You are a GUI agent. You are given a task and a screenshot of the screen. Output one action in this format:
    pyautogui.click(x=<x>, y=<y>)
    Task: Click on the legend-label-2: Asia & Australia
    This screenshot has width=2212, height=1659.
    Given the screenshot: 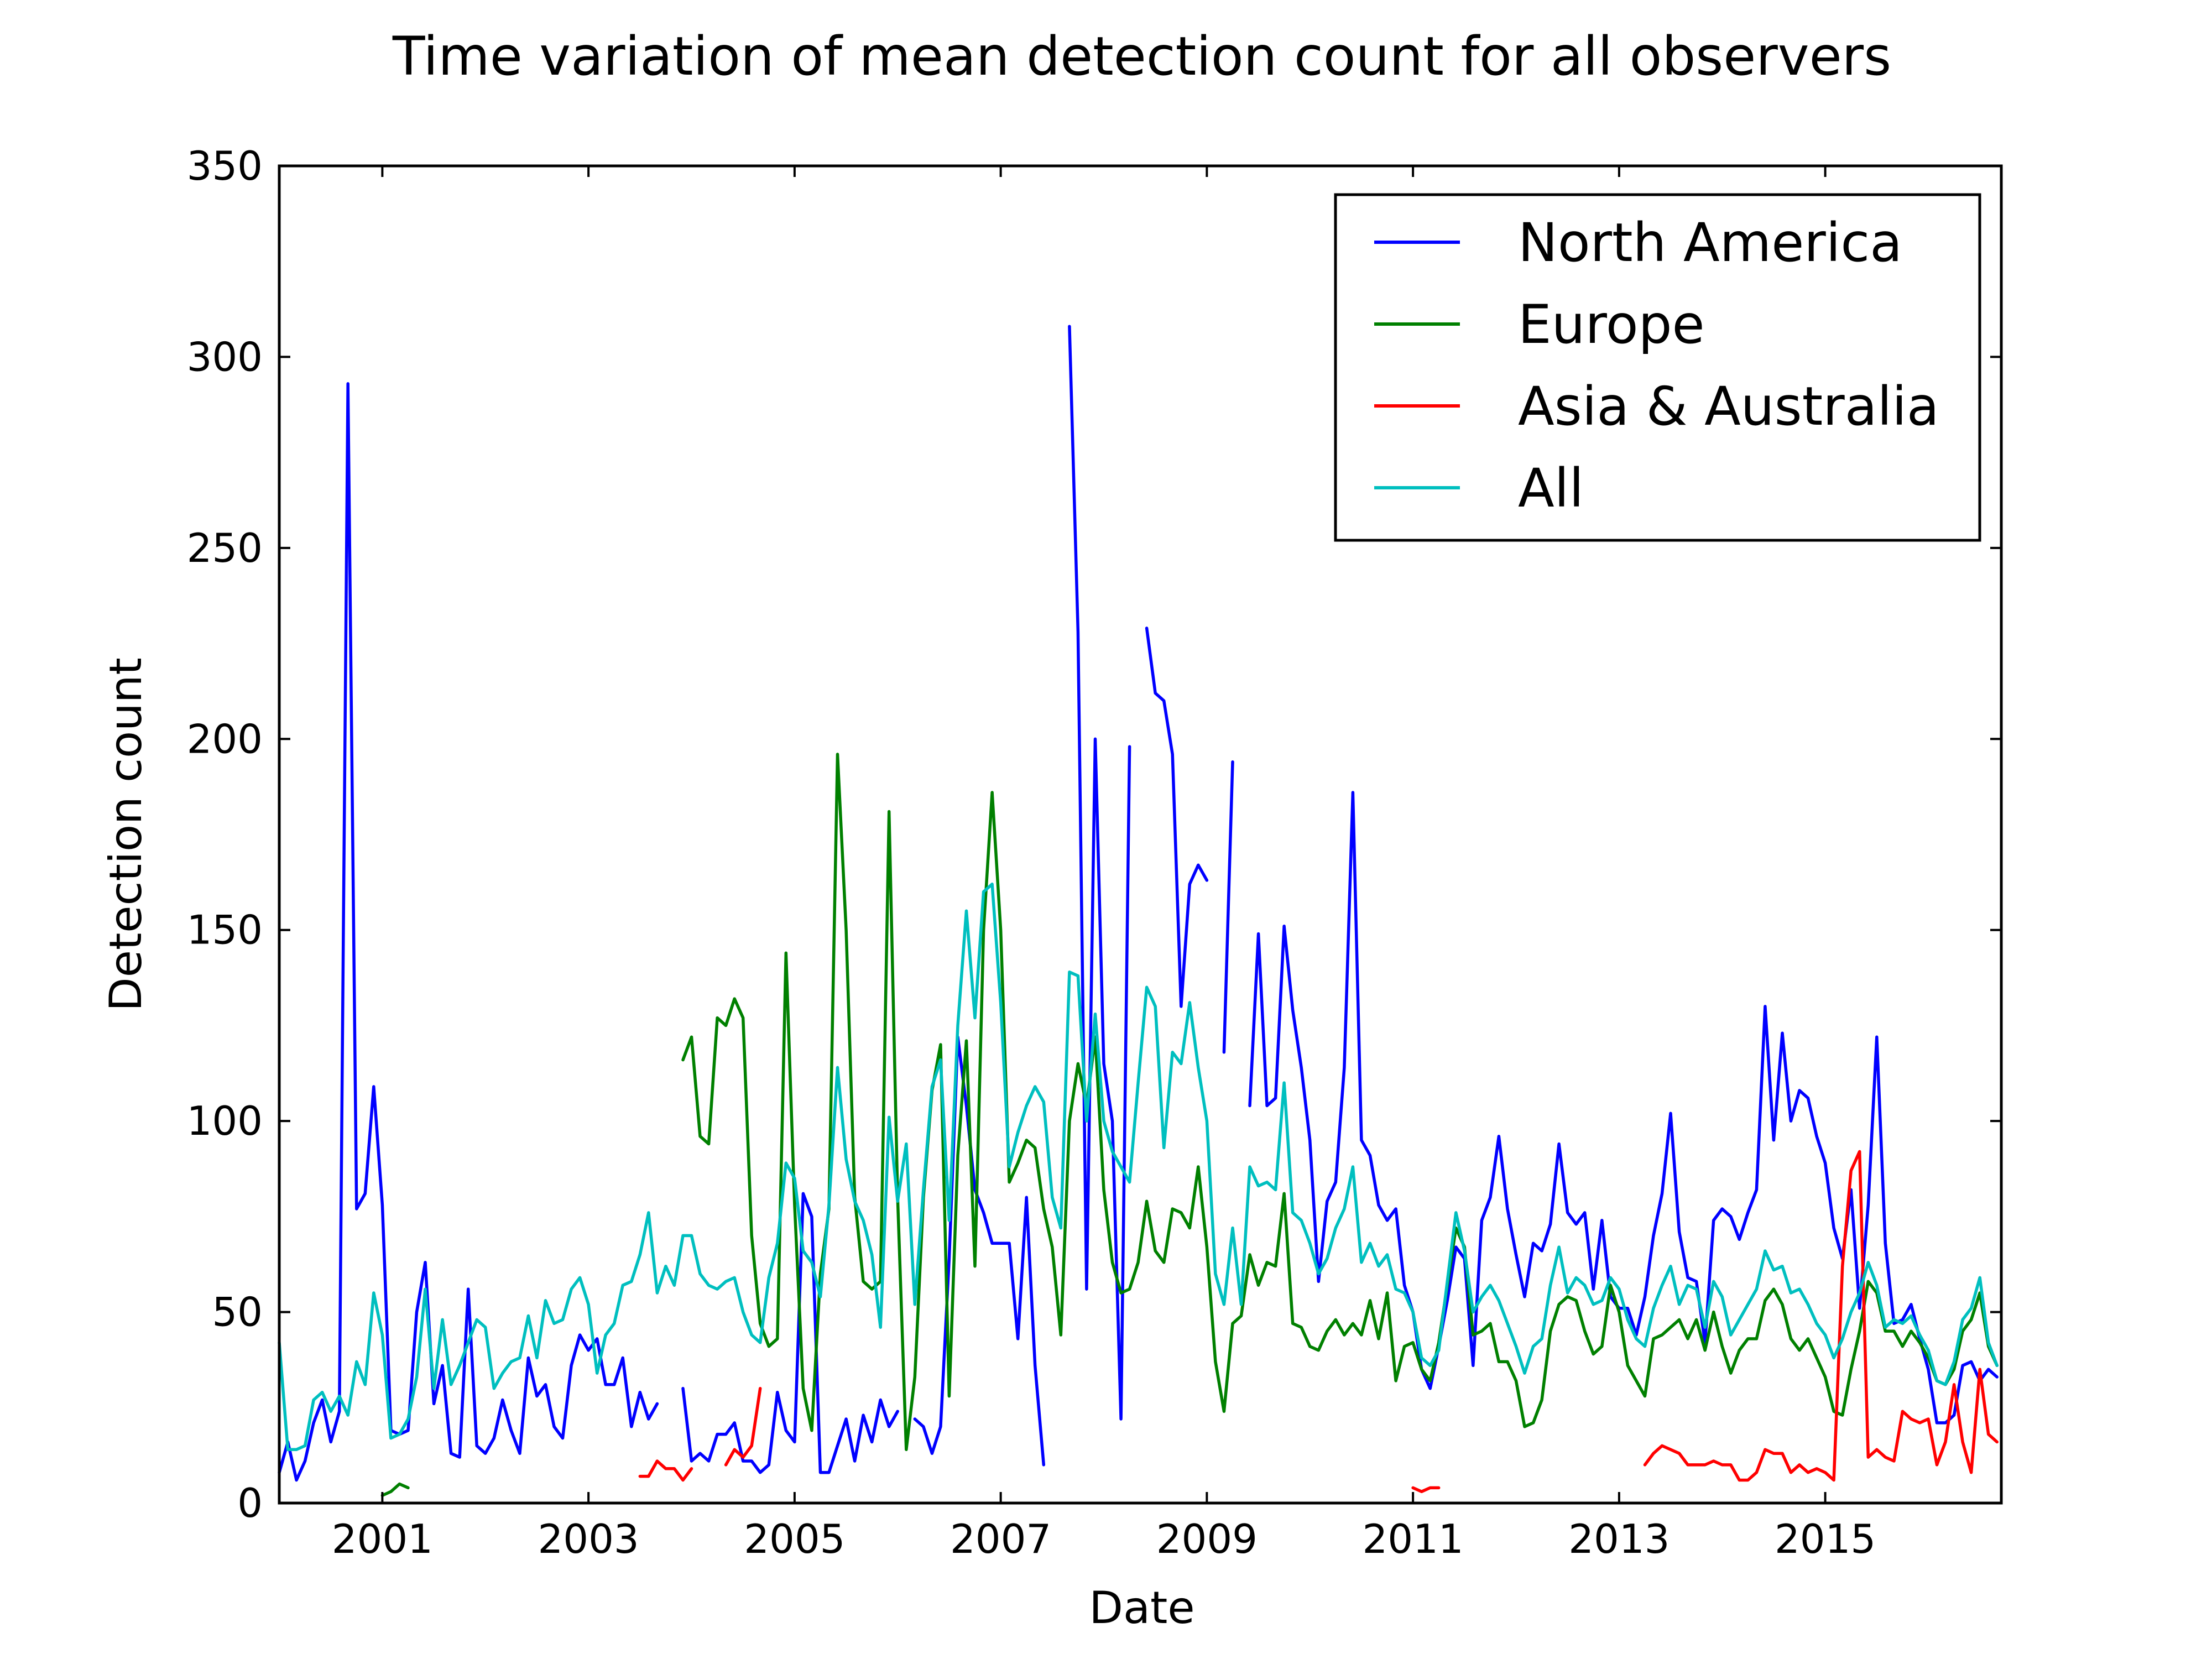 What is the action you would take?
    pyautogui.click(x=1729, y=406)
    